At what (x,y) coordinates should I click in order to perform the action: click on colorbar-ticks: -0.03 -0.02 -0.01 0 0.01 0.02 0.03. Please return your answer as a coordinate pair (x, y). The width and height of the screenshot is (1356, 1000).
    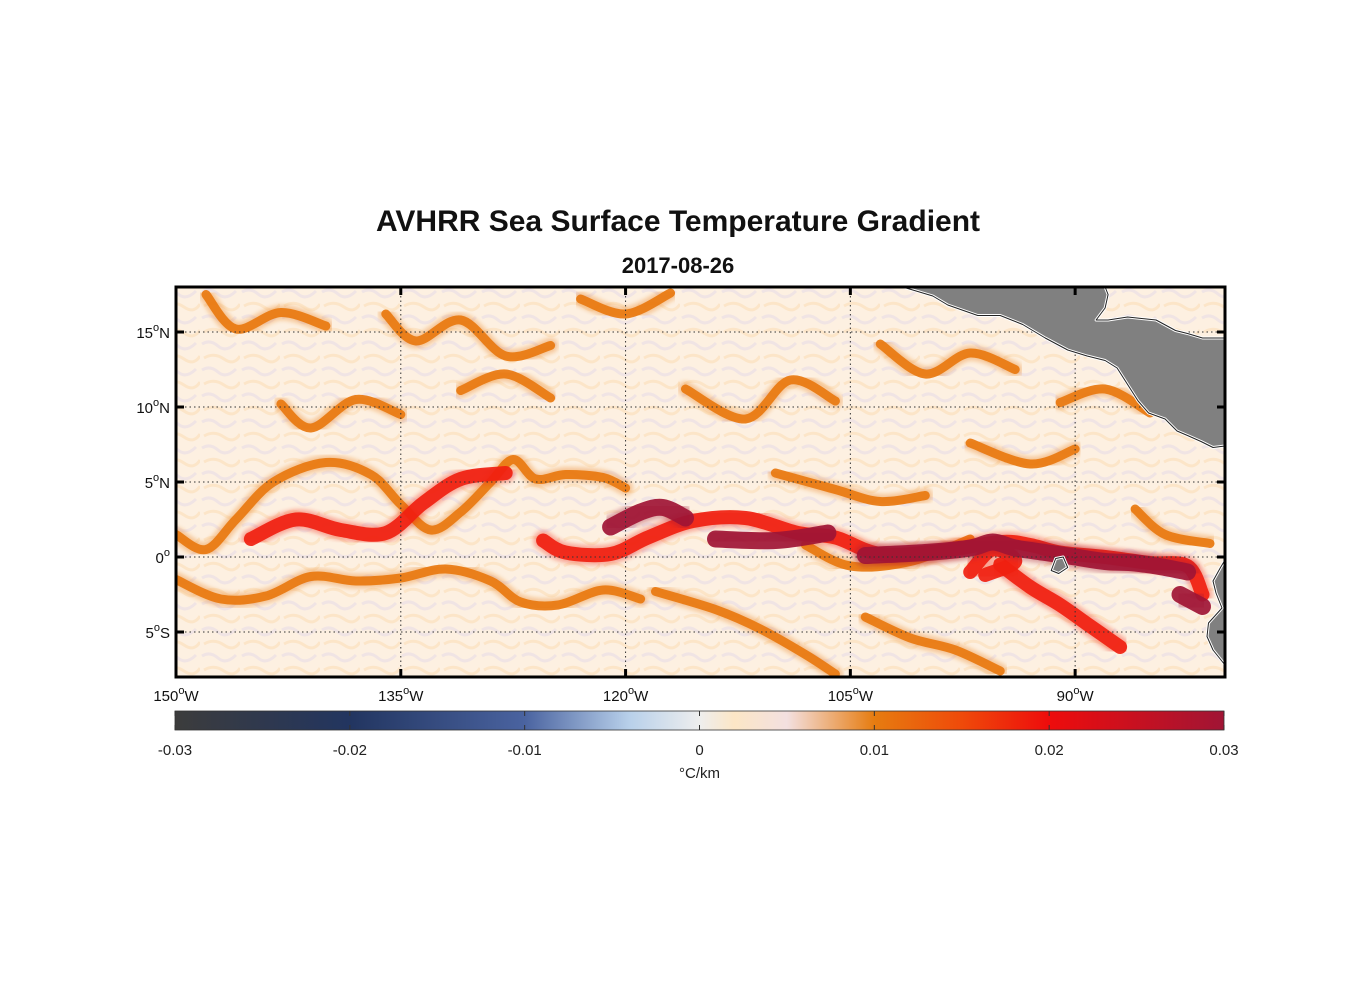
    Looking at the image, I should click on (698, 735).